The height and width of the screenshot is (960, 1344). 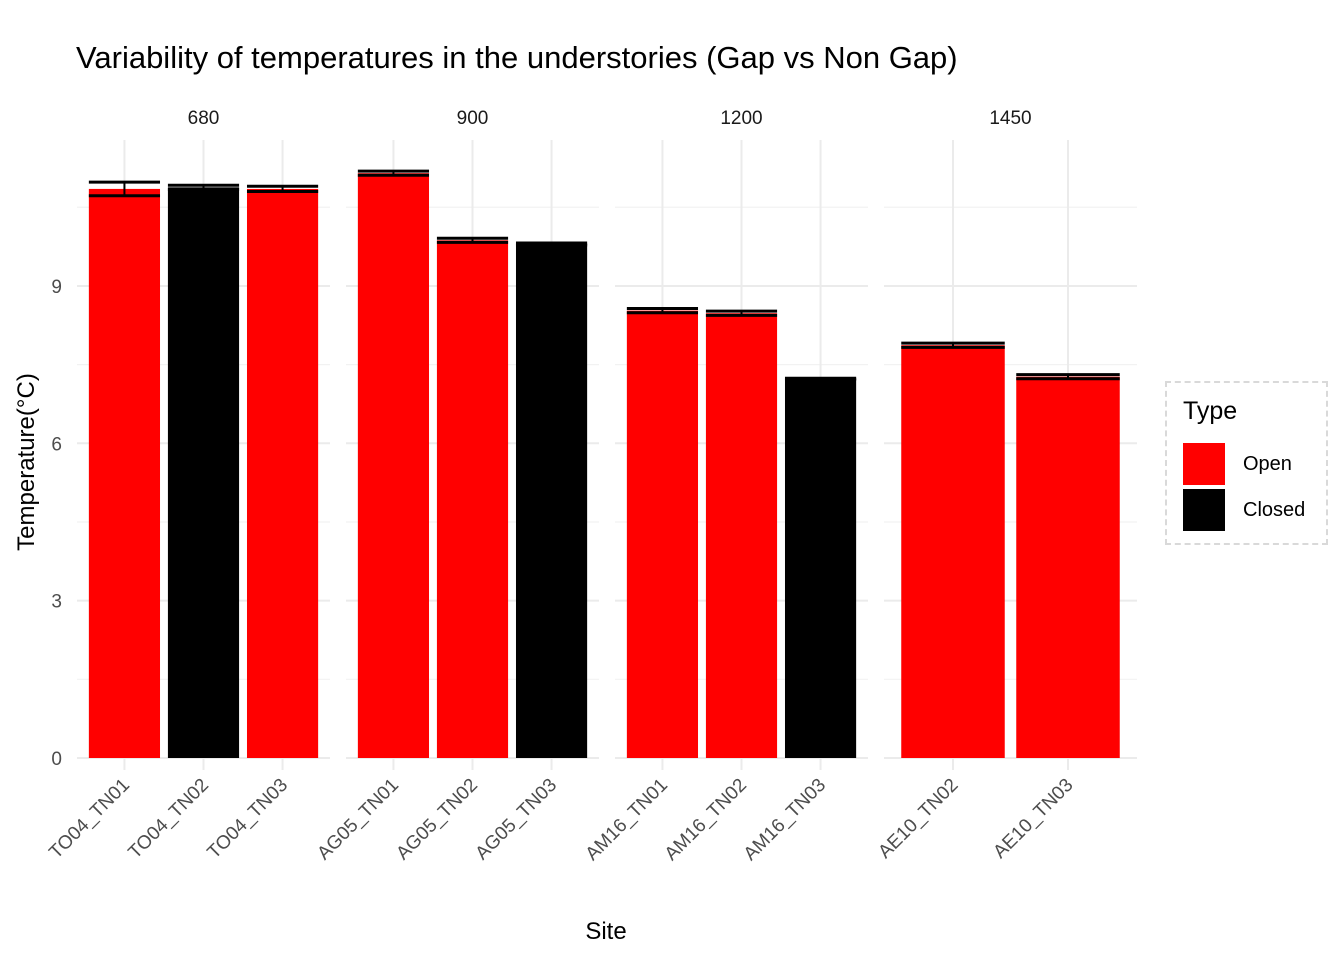 I want to click on bar-am16-tn02, so click(x=741, y=535).